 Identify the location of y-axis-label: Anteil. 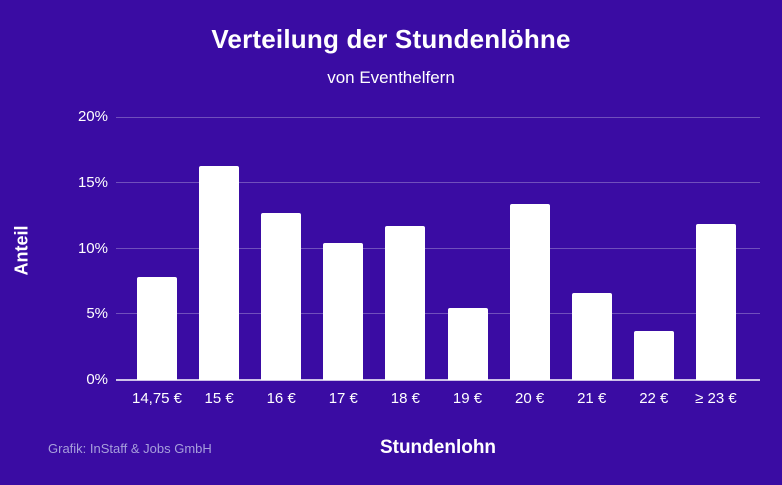
(21, 250).